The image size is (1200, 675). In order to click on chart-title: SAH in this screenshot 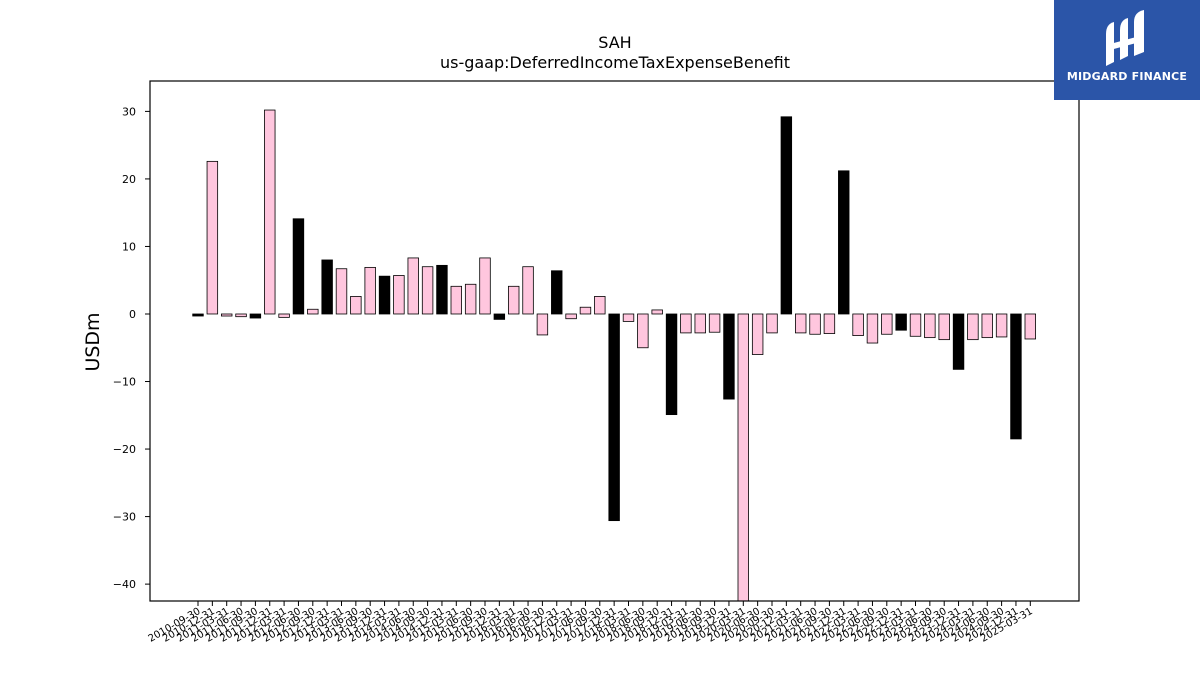, I will do `click(614, 42)`.